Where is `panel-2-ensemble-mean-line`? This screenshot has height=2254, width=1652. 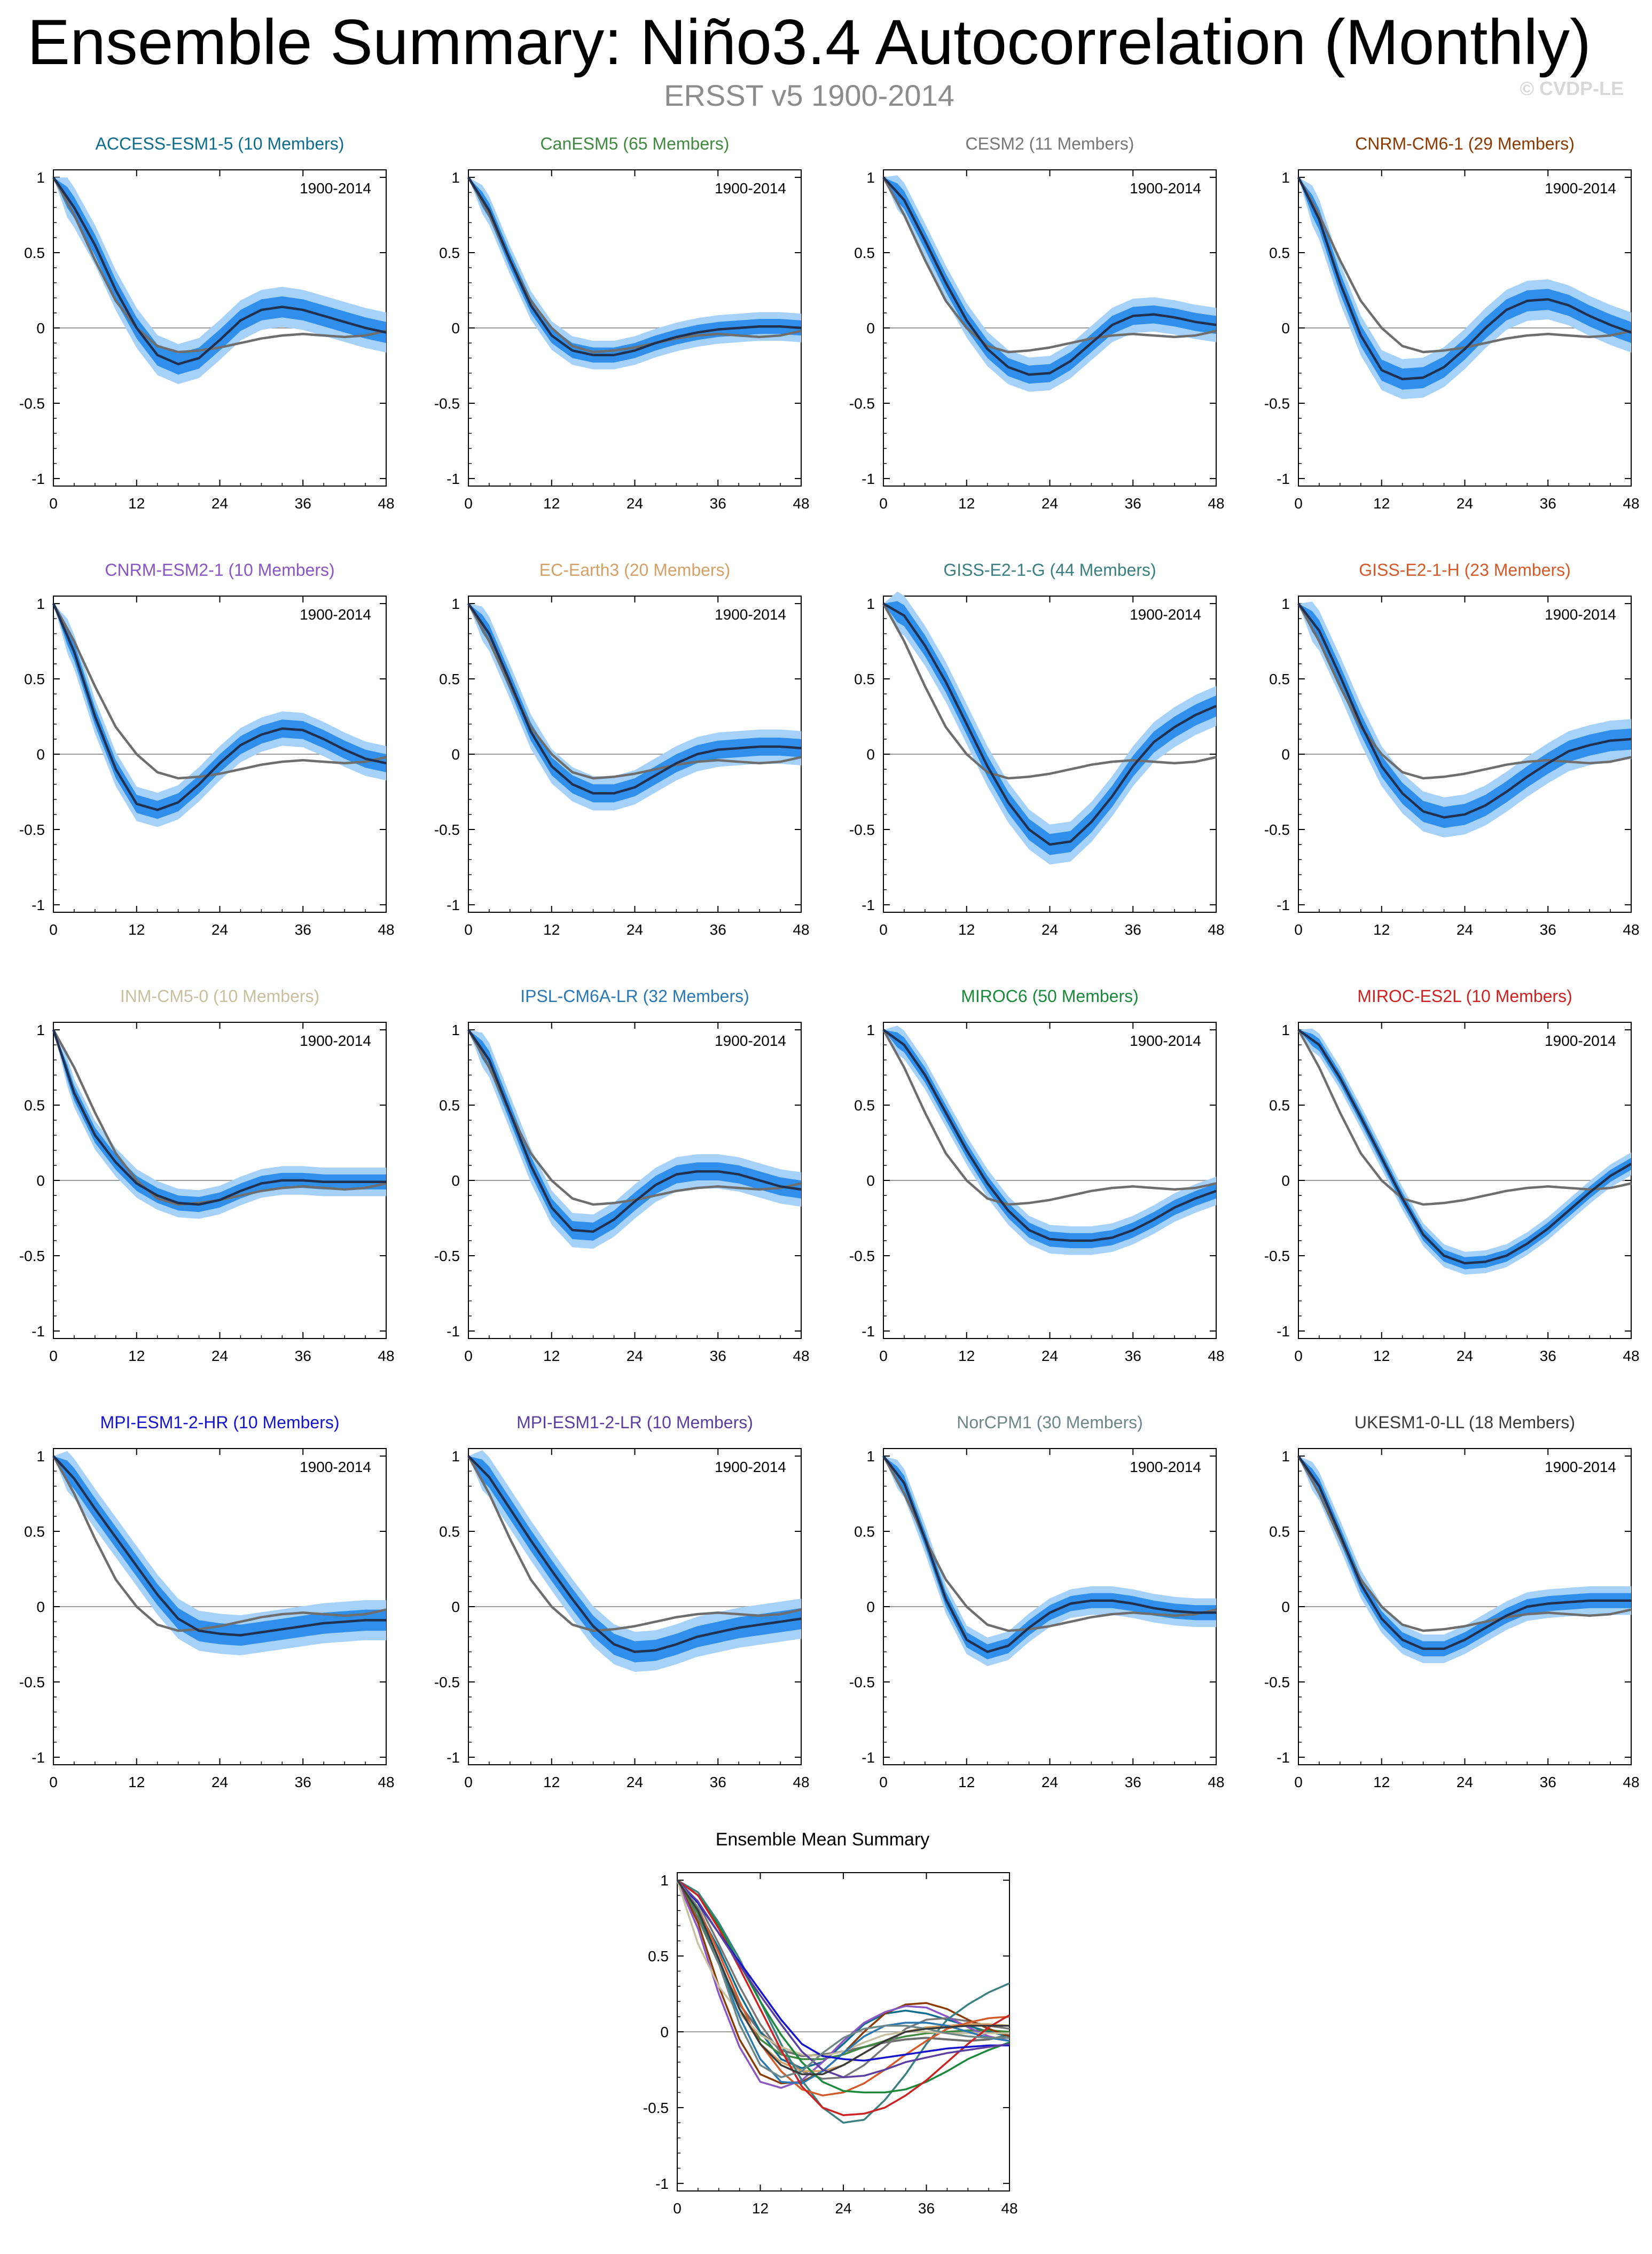
panel-2-ensemble-mean-line is located at coordinates (634, 266).